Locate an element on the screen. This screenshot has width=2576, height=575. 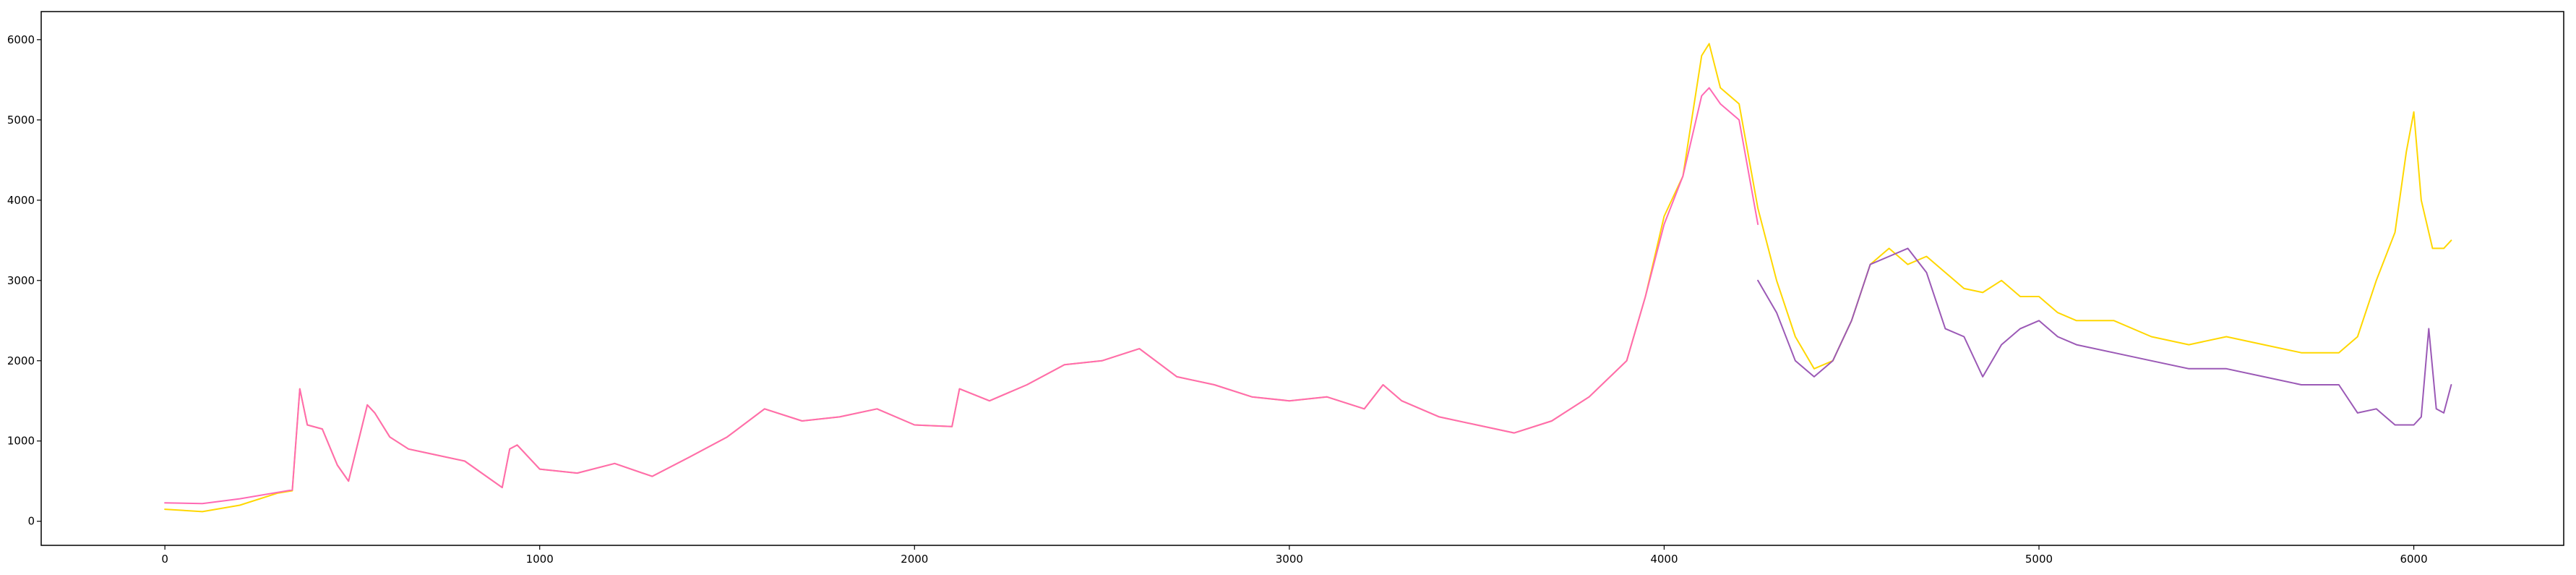
y-tick-label: 0 is located at coordinates (31, 521).